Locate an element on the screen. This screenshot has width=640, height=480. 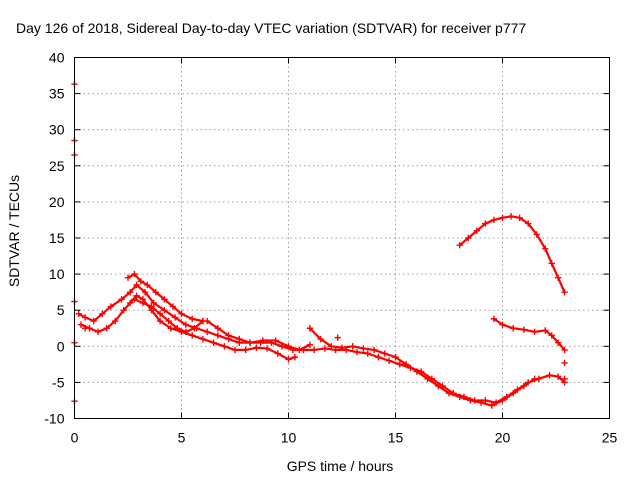
y-tick-label: 35 is located at coordinates (57, 94).